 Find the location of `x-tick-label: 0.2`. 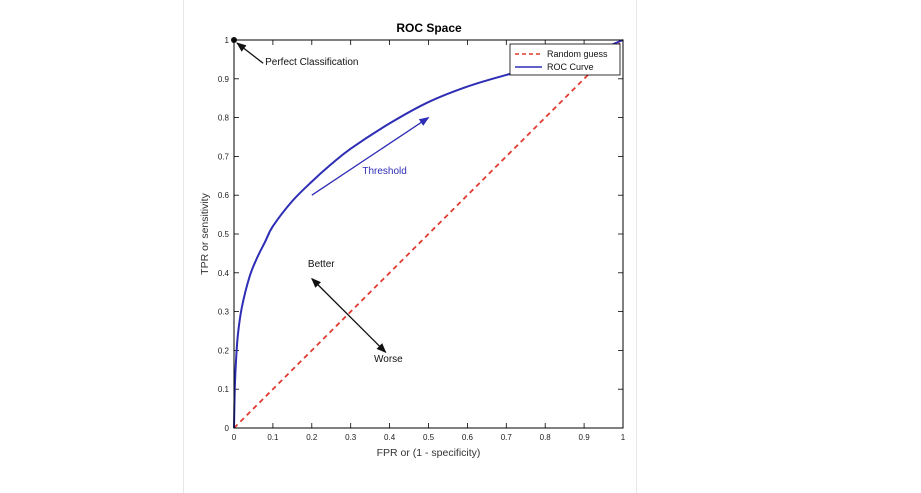

x-tick-label: 0.2 is located at coordinates (312, 437).